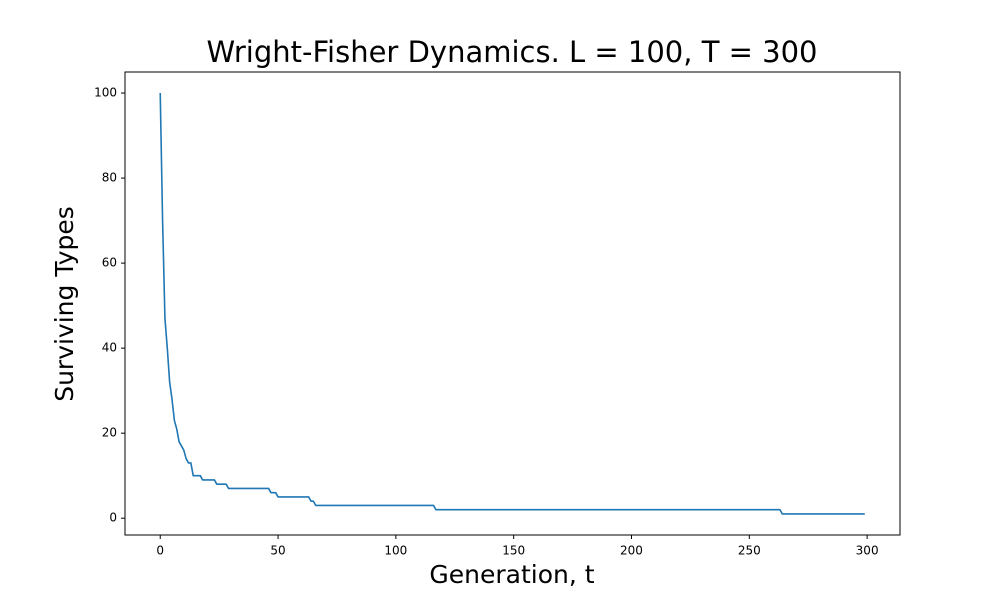  Describe the element at coordinates (160, 551) in the screenshot. I see `x-tick-label: 0` at that location.